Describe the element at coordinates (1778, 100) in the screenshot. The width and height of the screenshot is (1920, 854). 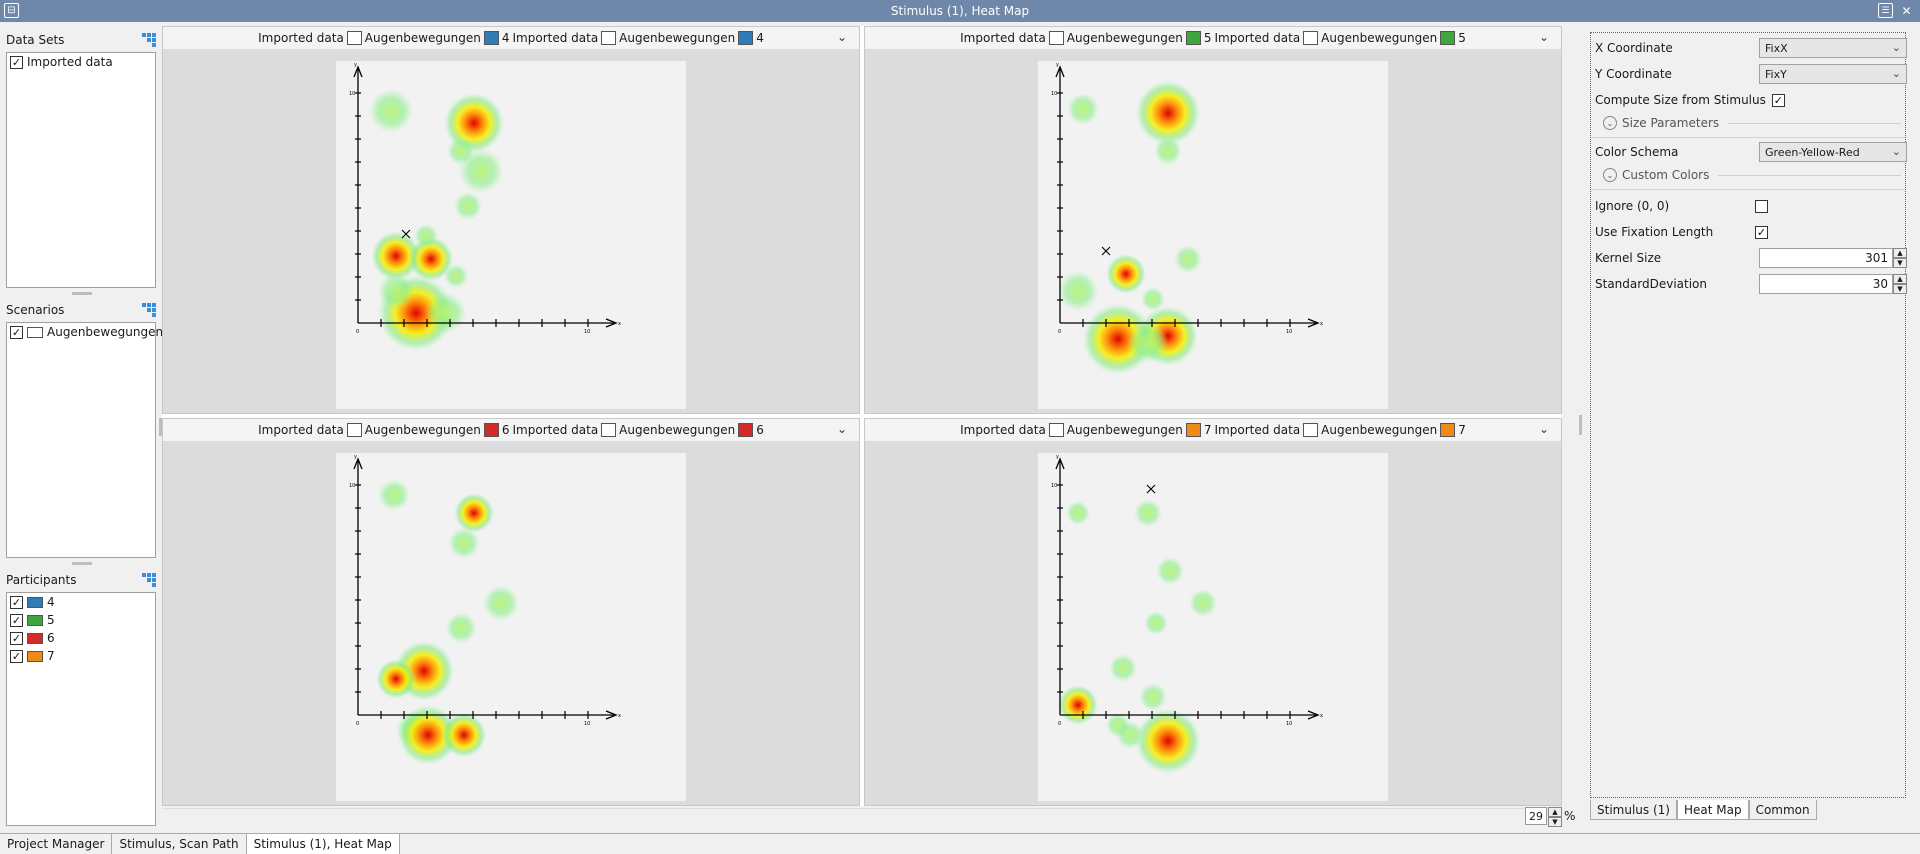
I see `compute-size-checkbox: ✓` at that location.